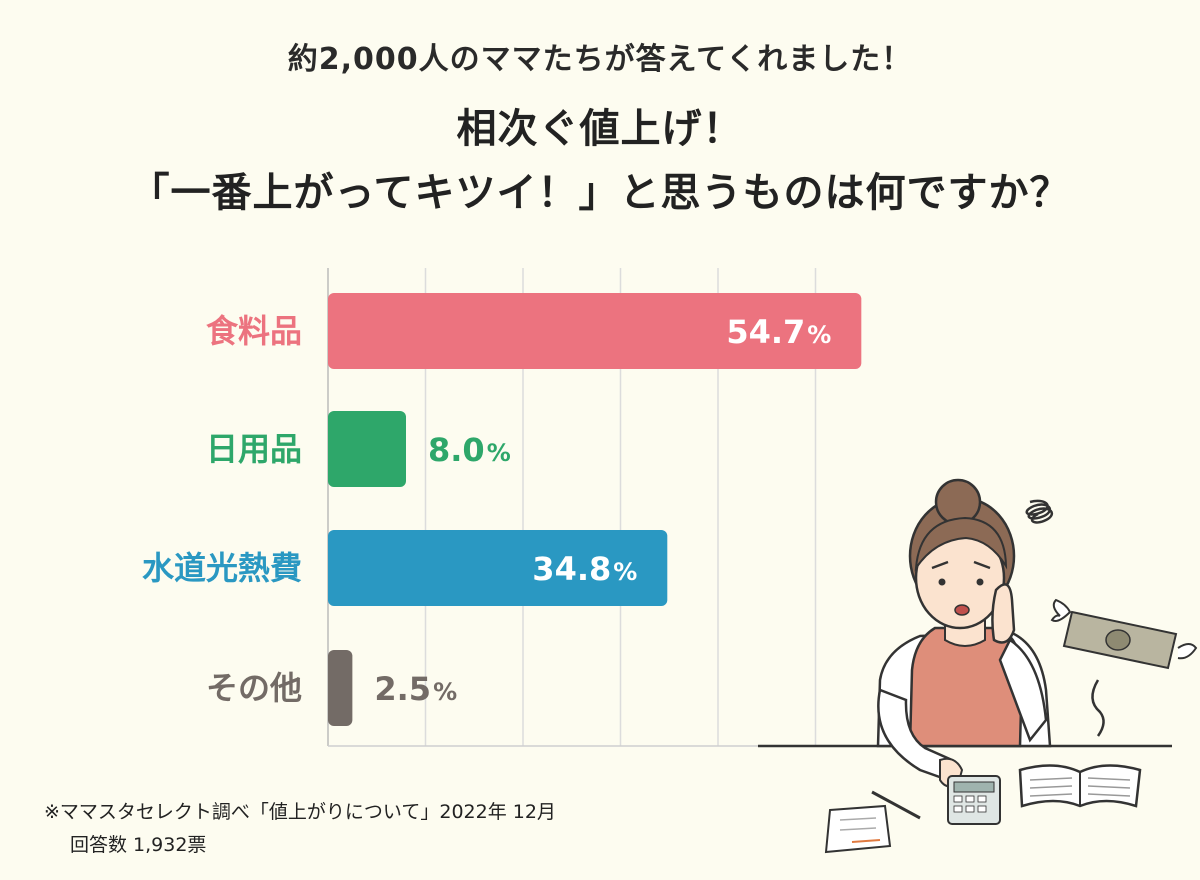 Image resolution: width=1200 pixels, height=880 pixels. Describe the element at coordinates (858, 829) in the screenshot. I see `receipt-icon` at that location.